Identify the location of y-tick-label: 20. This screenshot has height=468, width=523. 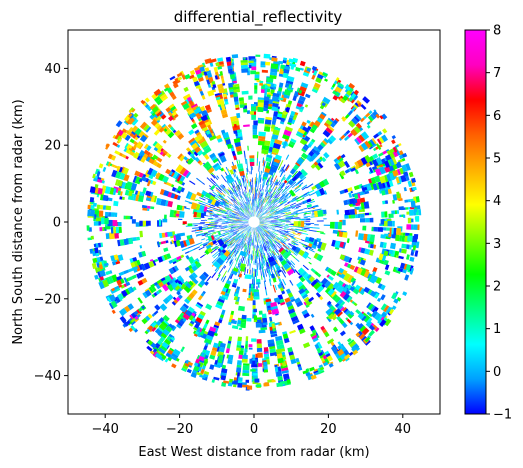
(52, 146).